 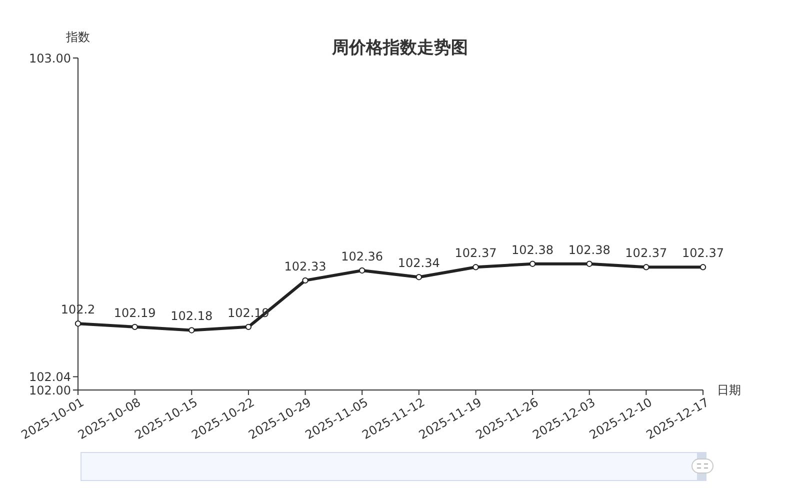 I want to click on data-label: 102.19, so click(x=135, y=313).